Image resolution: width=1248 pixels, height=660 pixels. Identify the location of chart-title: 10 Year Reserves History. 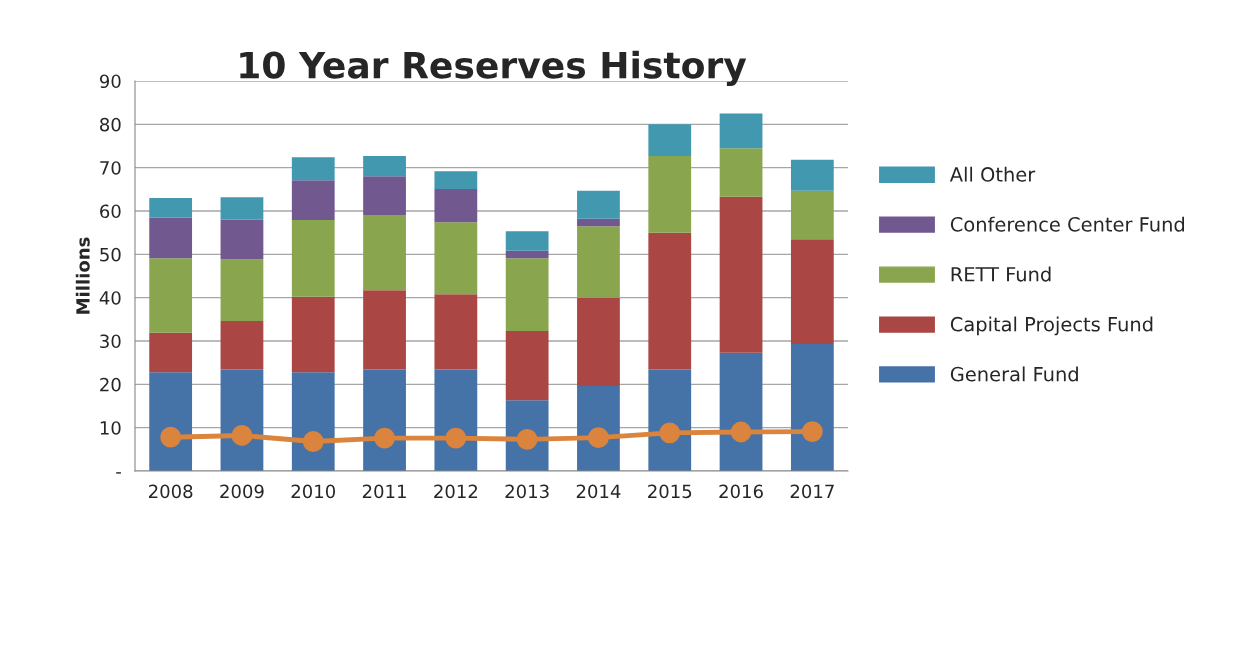
(493, 68).